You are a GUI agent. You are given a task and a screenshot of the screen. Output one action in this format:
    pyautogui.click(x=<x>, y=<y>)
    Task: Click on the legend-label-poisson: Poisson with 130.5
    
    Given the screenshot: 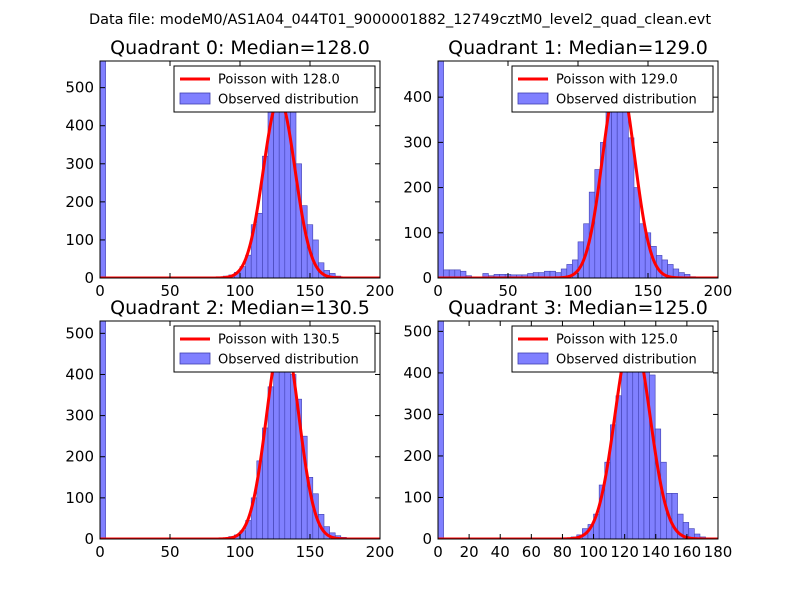 What is the action you would take?
    pyautogui.click(x=279, y=340)
    